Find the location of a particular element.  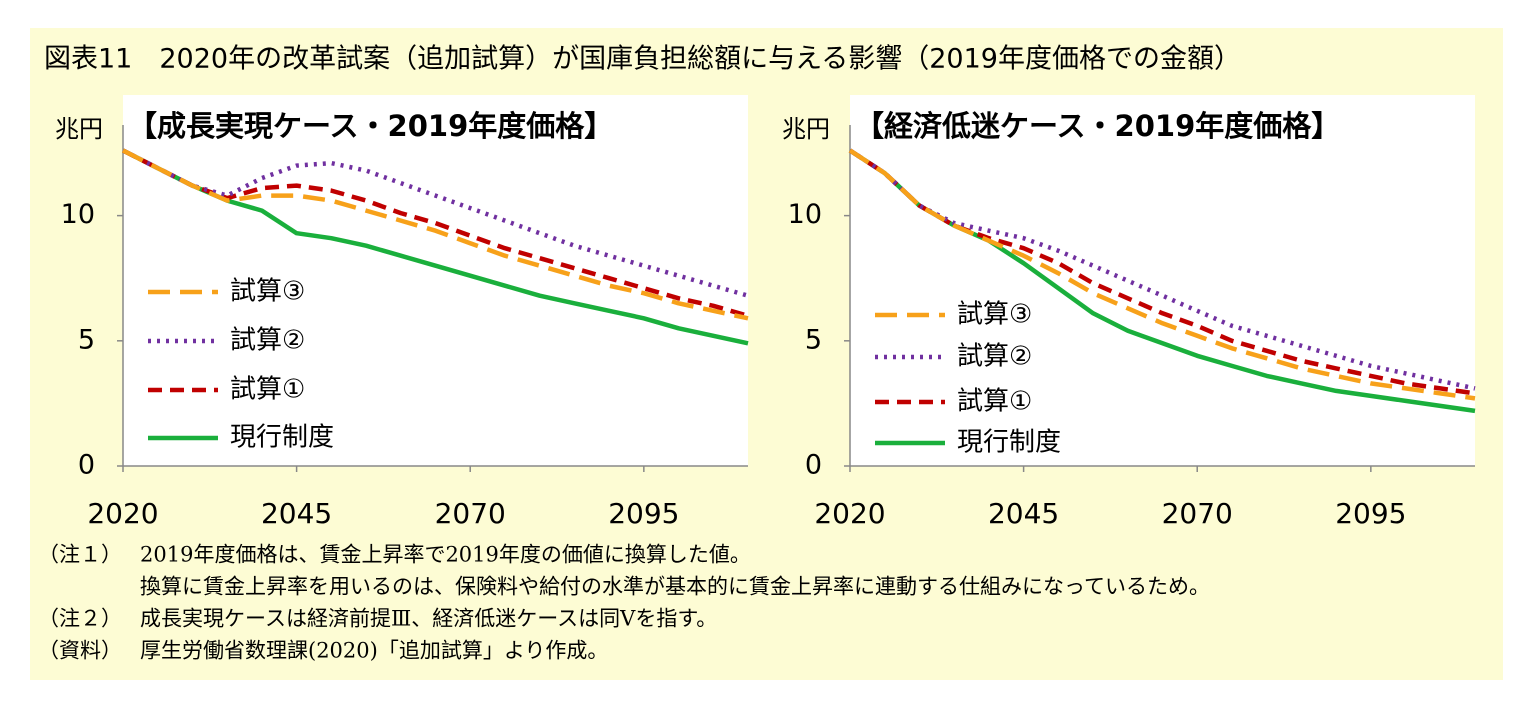

chart-title: 【成長実現ケース・2019年度価格】 is located at coordinates (370, 126).